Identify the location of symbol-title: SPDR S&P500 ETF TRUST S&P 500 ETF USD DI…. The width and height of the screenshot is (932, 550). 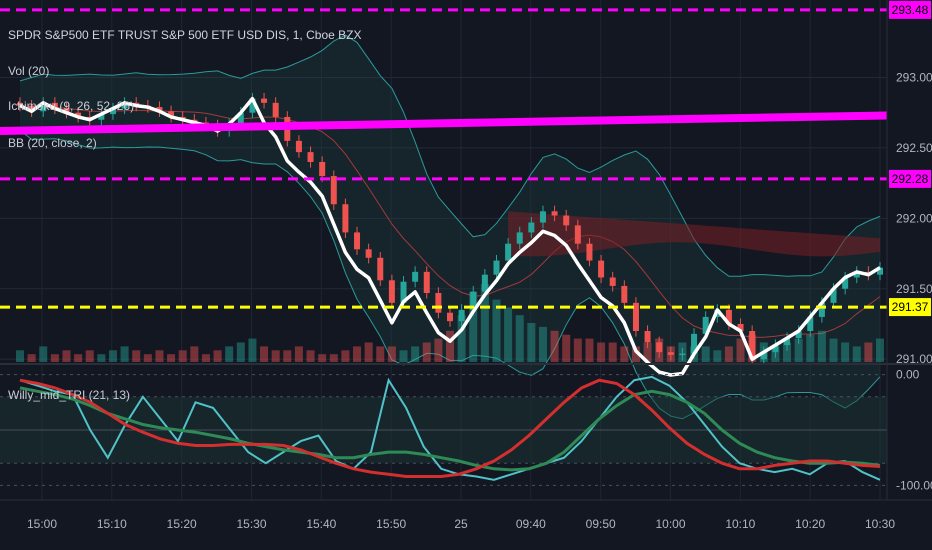
(185, 35).